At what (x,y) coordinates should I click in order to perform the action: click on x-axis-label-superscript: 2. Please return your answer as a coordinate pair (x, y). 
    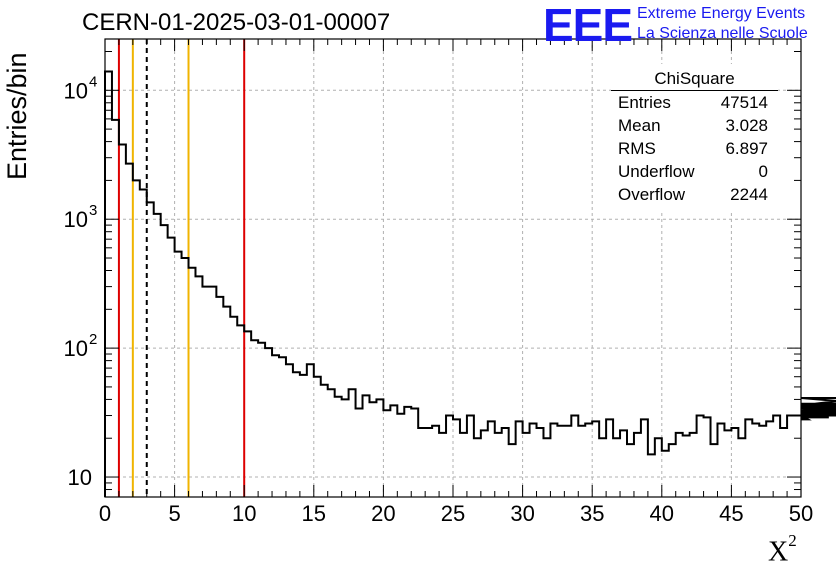
    Looking at the image, I should click on (792, 540).